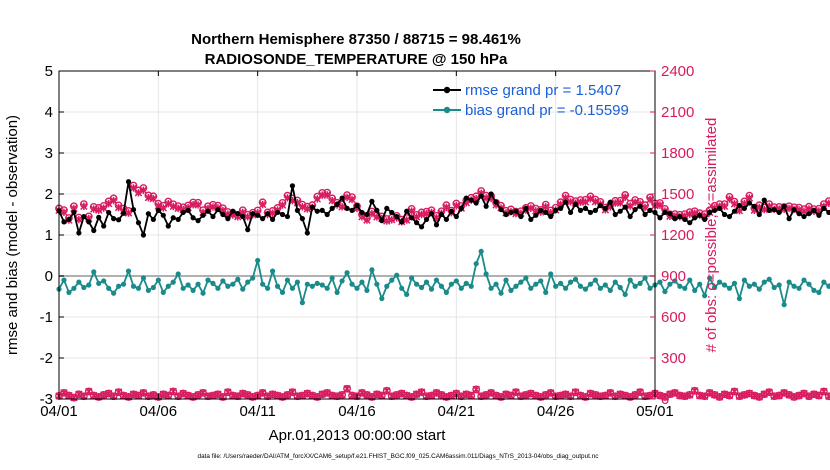  What do you see at coordinates (356, 59) in the screenshot?
I see `chart-title-line2: RADIOSONDE_TEMPERATURE @ 150 hPa` at bounding box center [356, 59].